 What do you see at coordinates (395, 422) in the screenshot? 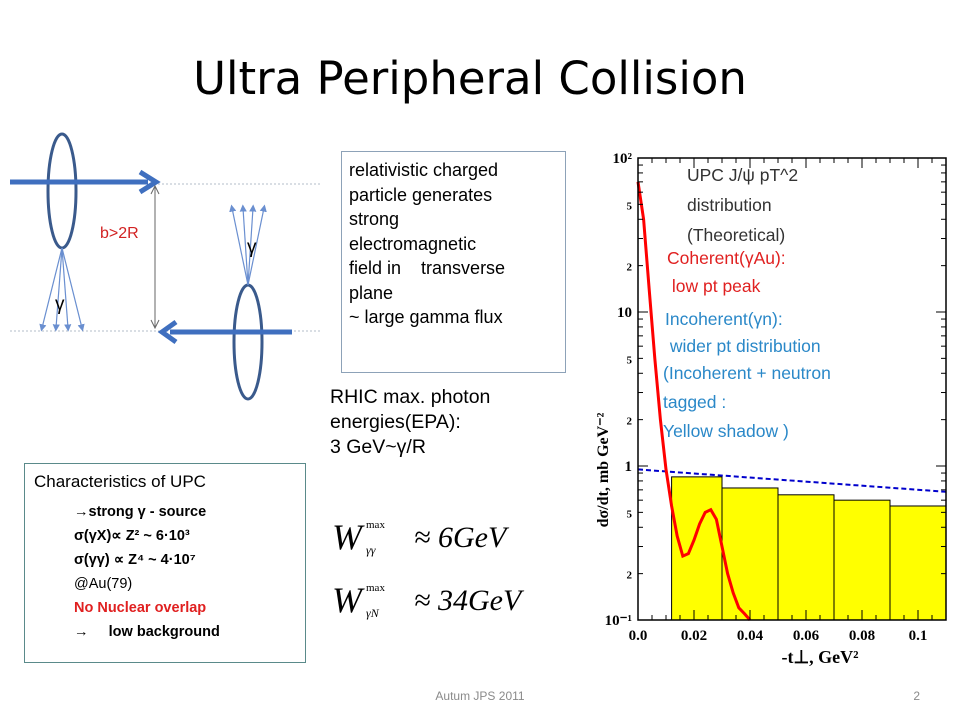
I see `rhic-line: energies(EPA):` at bounding box center [395, 422].